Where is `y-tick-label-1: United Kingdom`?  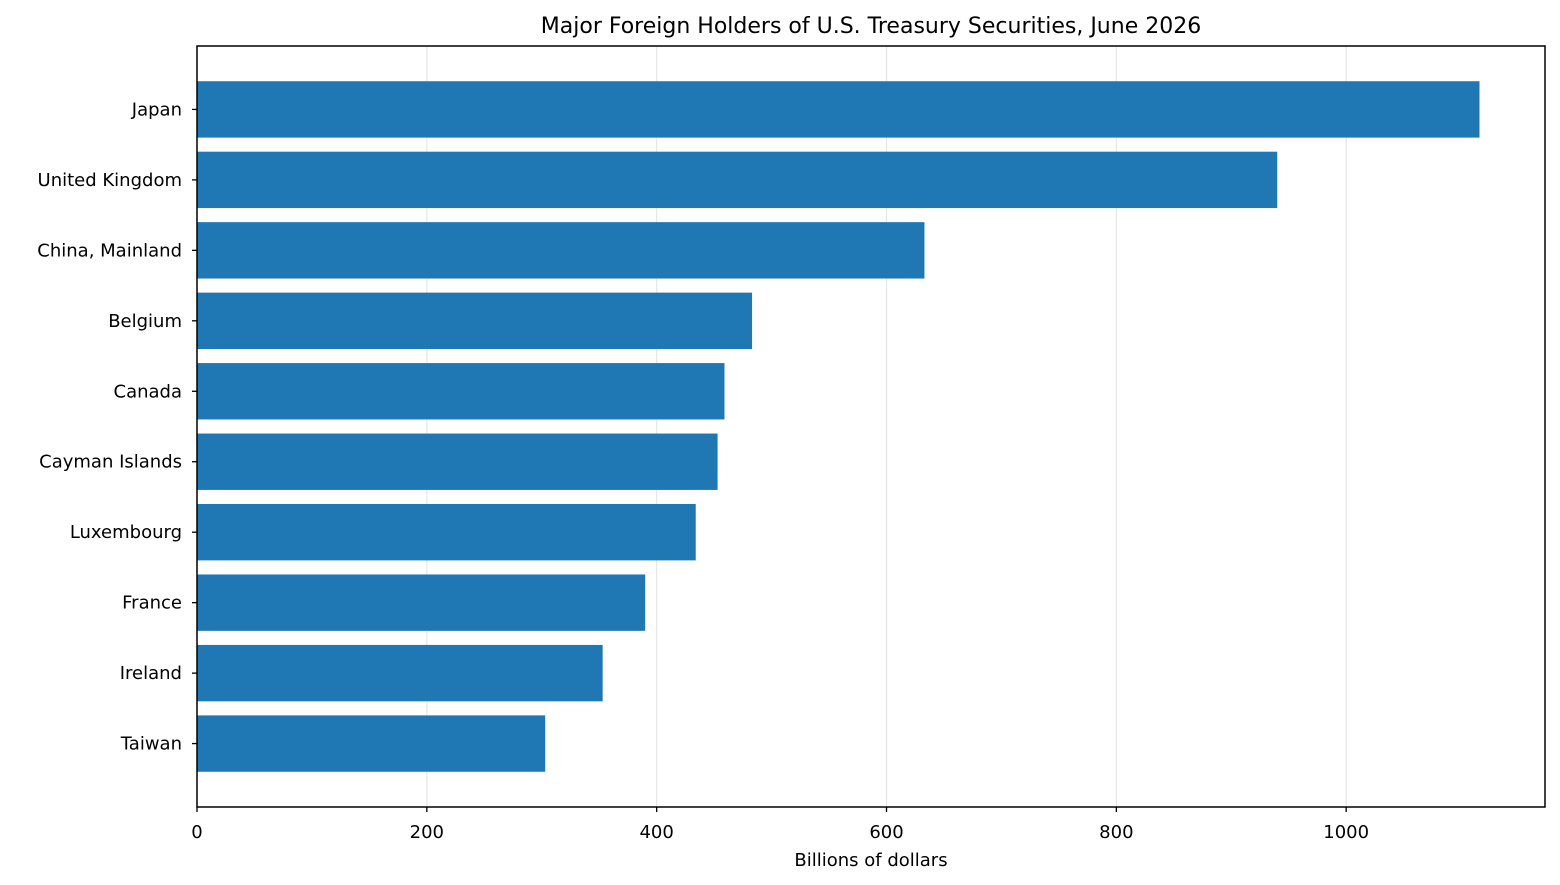 y-tick-label-1: United Kingdom is located at coordinates (110, 180).